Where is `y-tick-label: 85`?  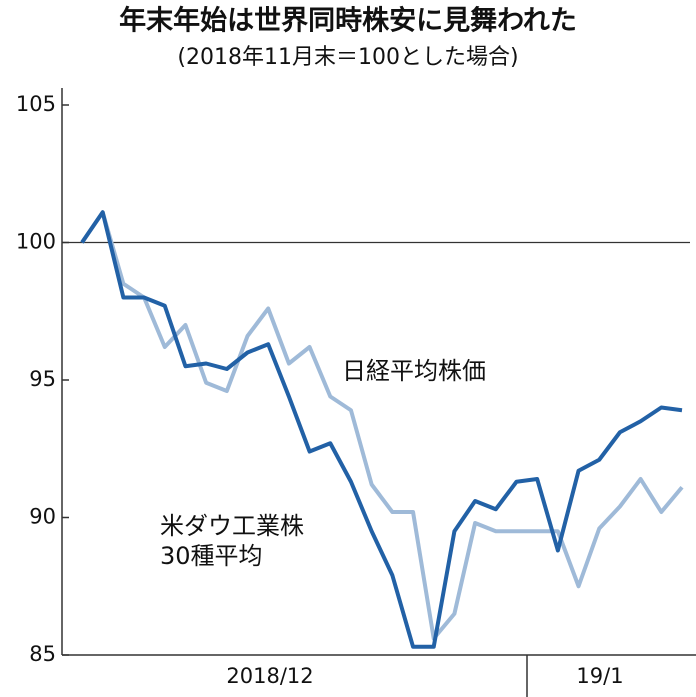
y-tick-label: 85 is located at coordinates (42, 654).